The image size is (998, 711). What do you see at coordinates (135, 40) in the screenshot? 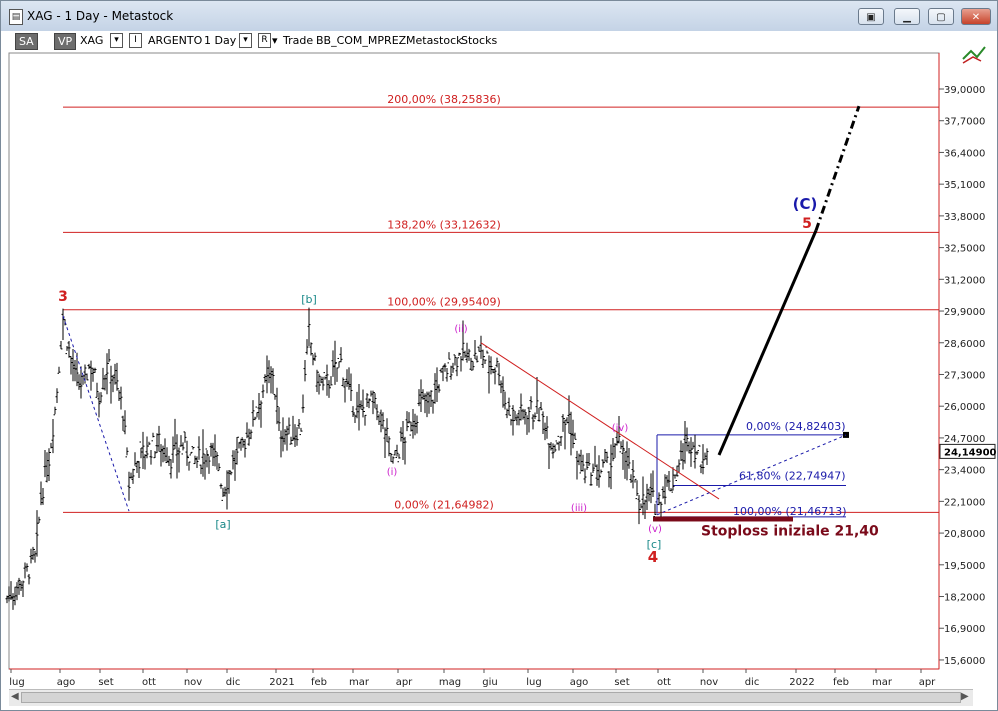
I see `indicator-icon: I` at bounding box center [135, 40].